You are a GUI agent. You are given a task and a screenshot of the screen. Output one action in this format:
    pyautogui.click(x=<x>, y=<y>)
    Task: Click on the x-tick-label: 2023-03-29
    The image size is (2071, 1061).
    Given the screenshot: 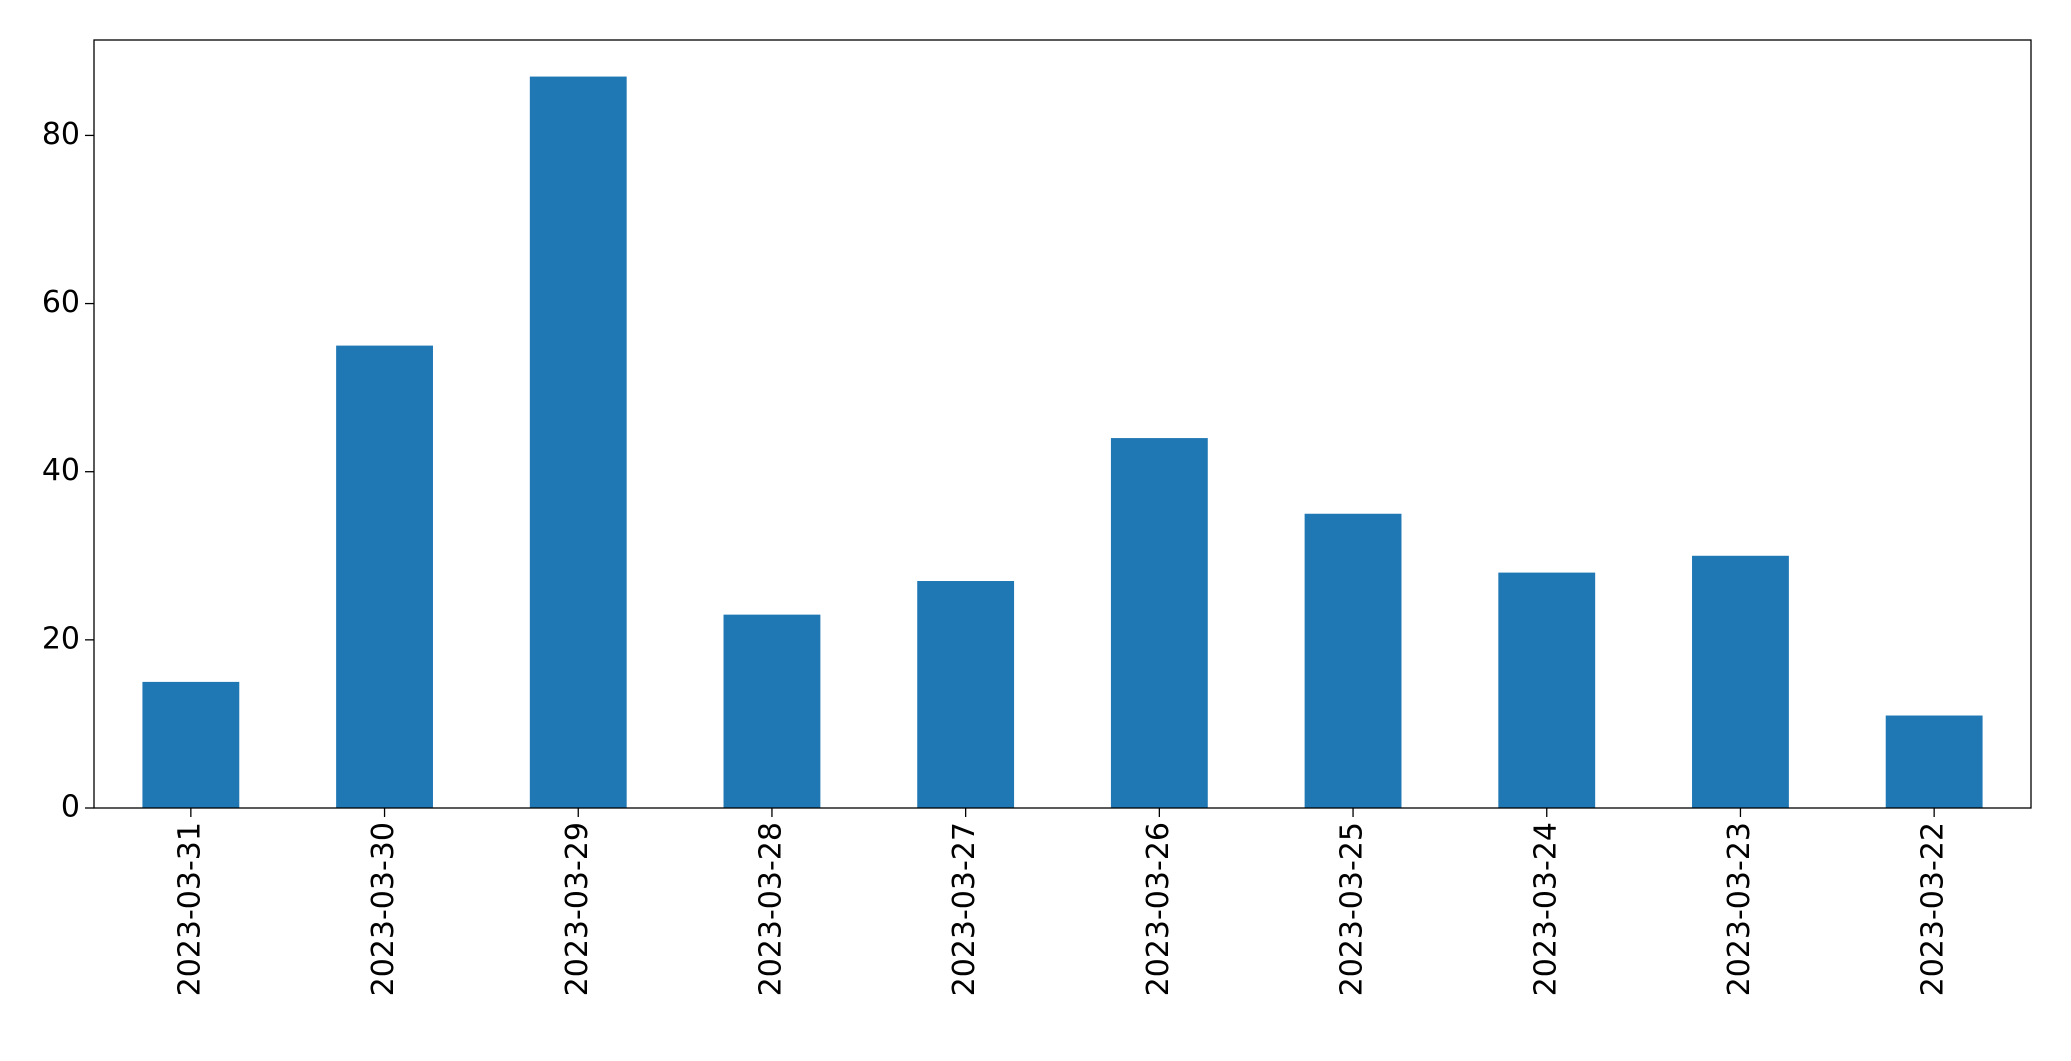 What is the action you would take?
    pyautogui.click(x=577, y=909)
    